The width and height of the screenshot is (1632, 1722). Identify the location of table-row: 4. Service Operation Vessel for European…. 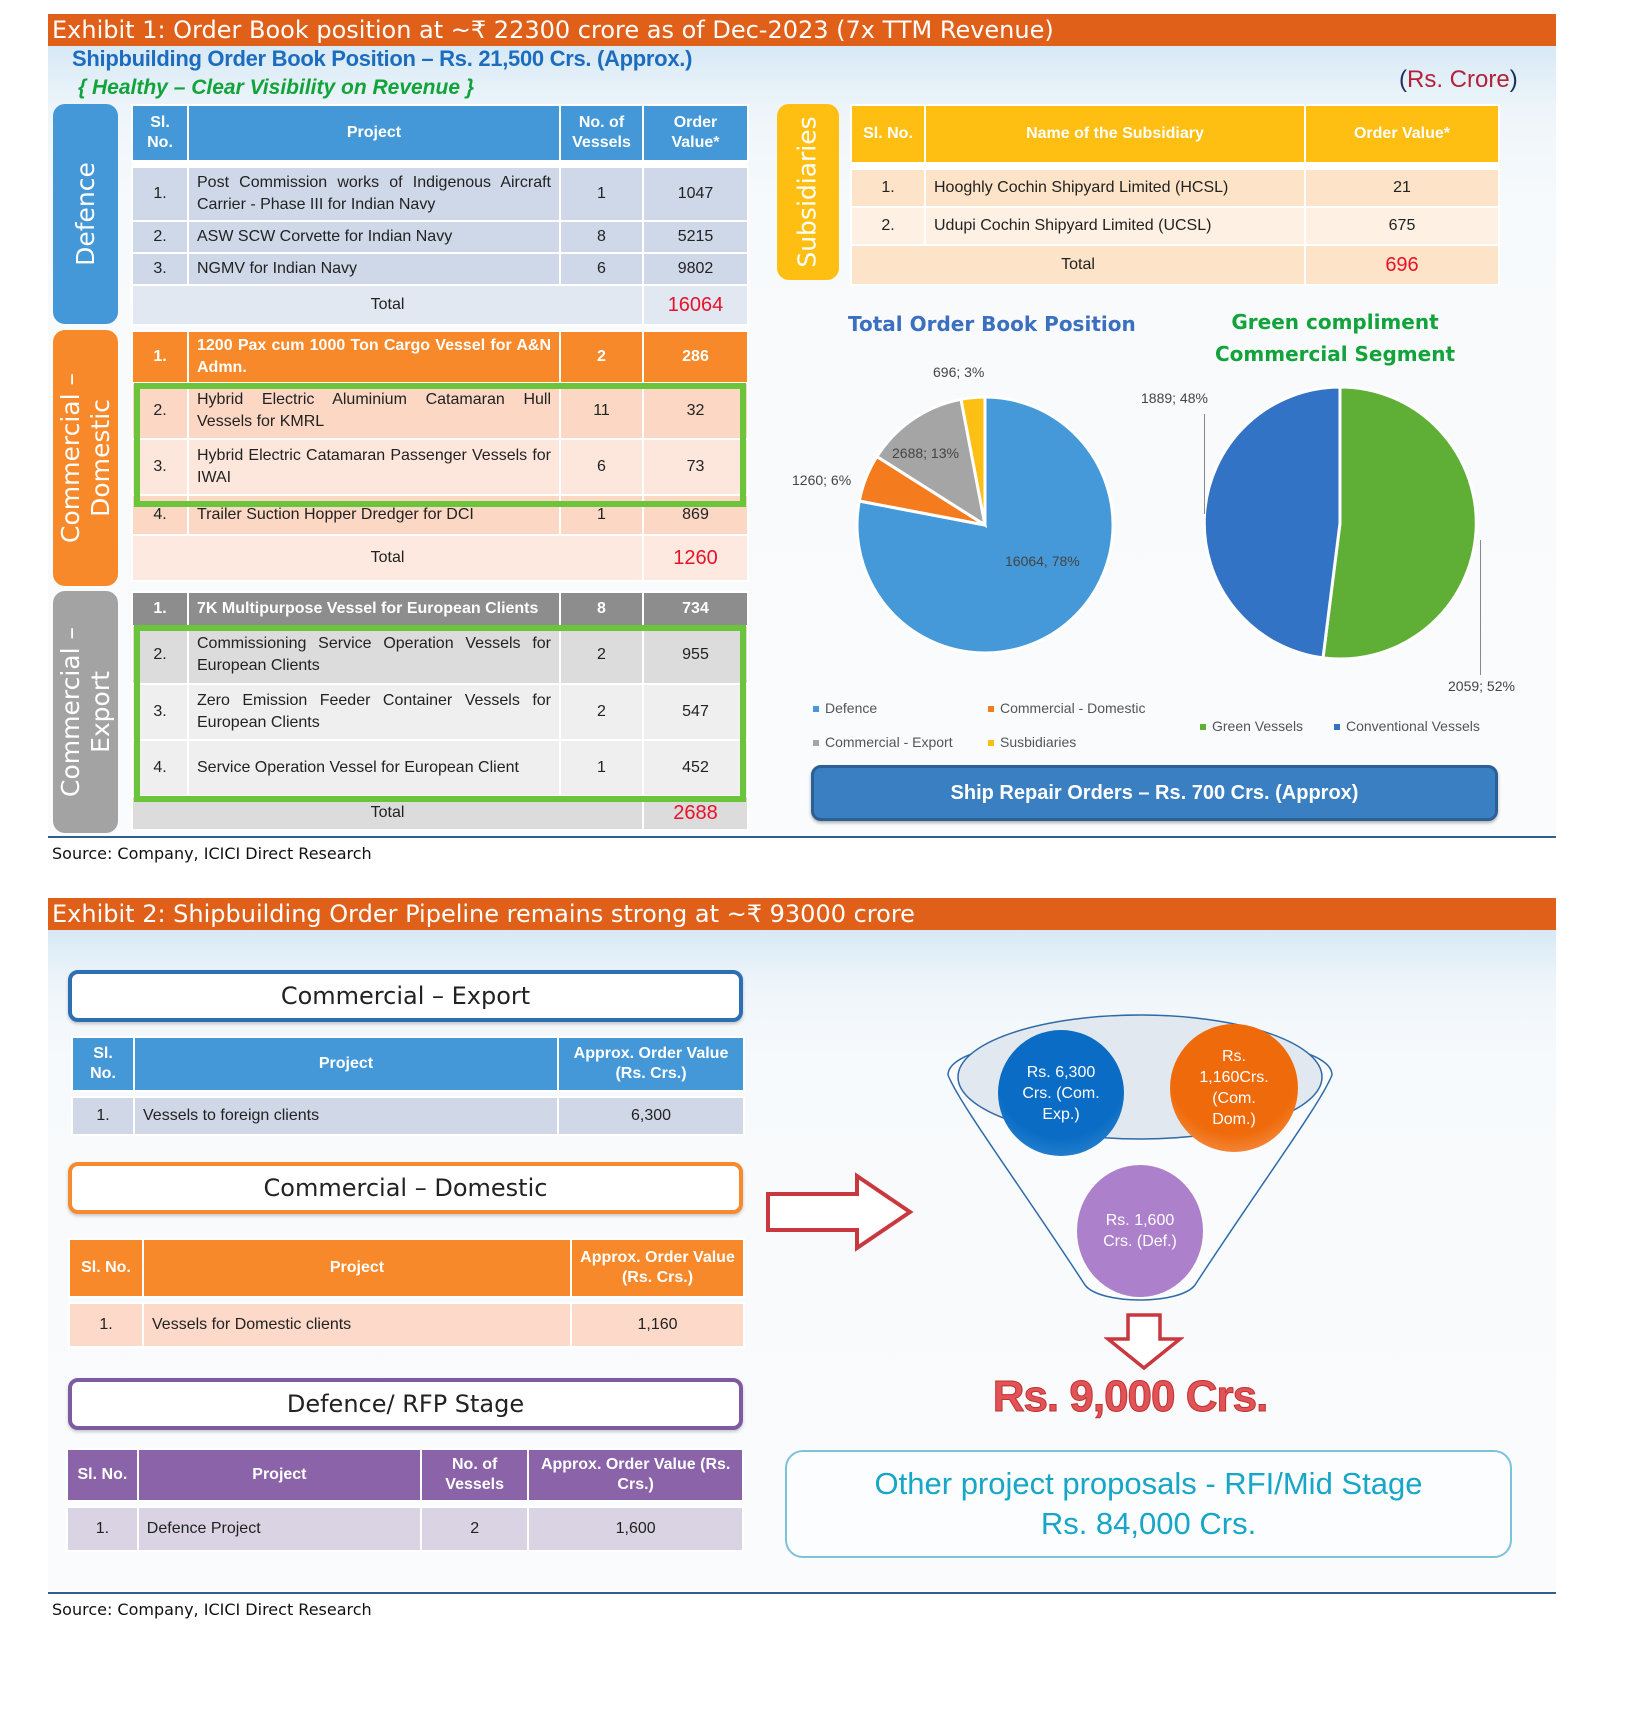
(440, 768).